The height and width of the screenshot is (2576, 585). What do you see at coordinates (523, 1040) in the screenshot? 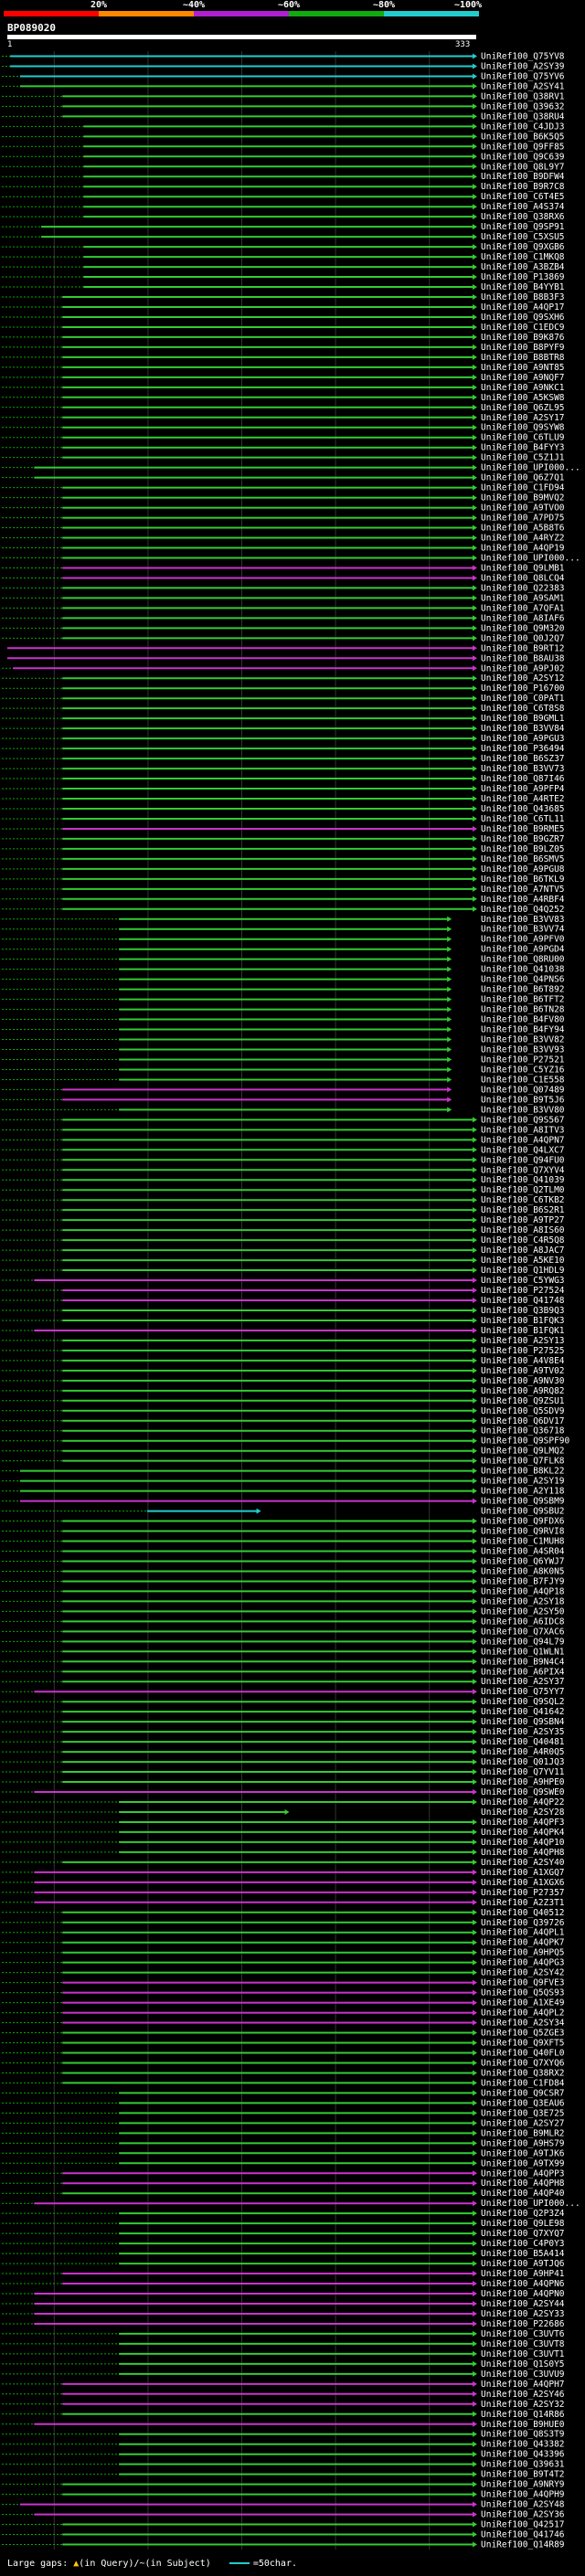
I see `hit-label: UniRef100_B3VV82` at bounding box center [523, 1040].